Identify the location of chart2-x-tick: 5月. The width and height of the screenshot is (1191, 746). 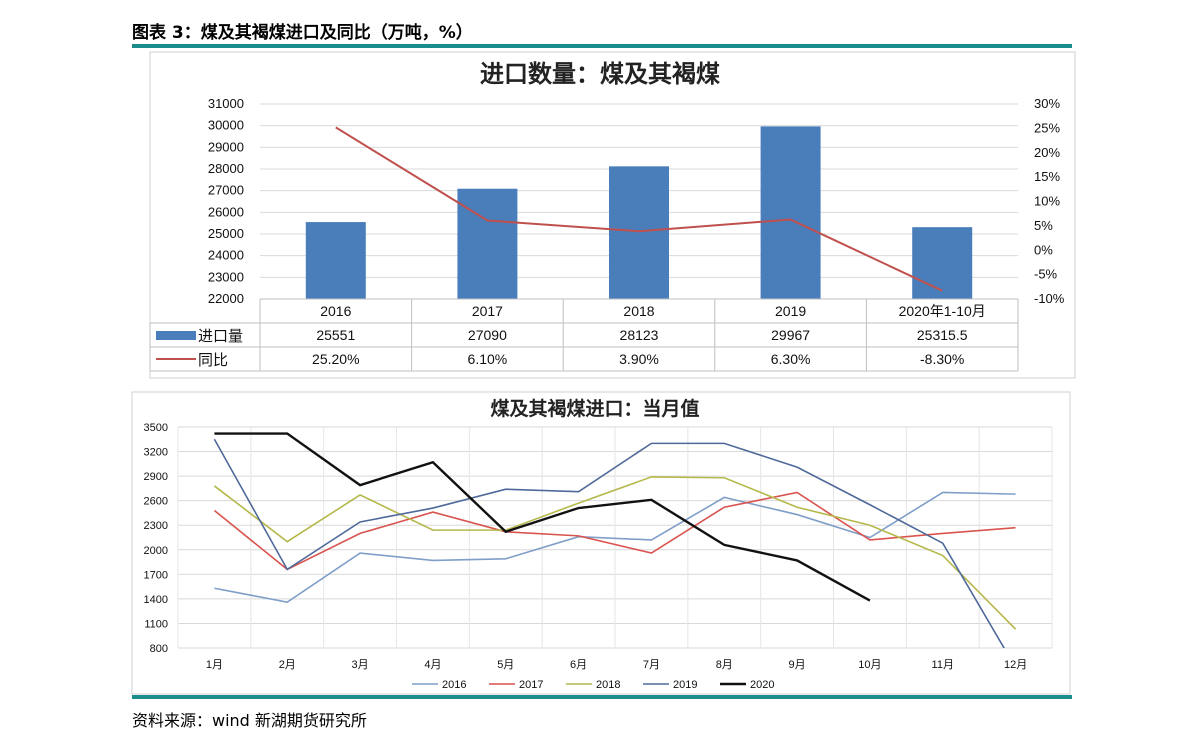
(505, 665).